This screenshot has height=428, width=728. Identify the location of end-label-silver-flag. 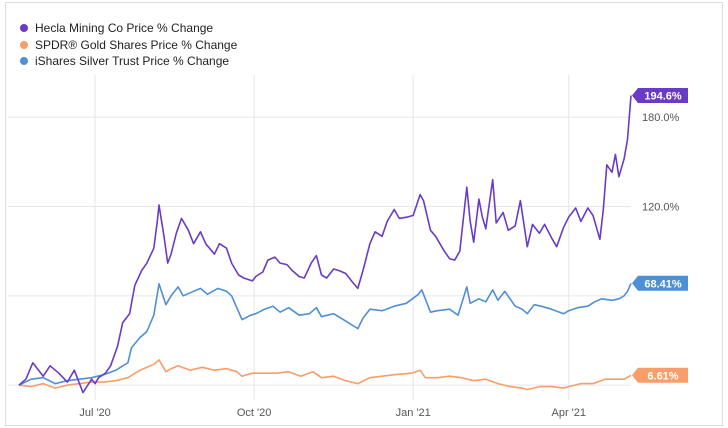
(660, 283).